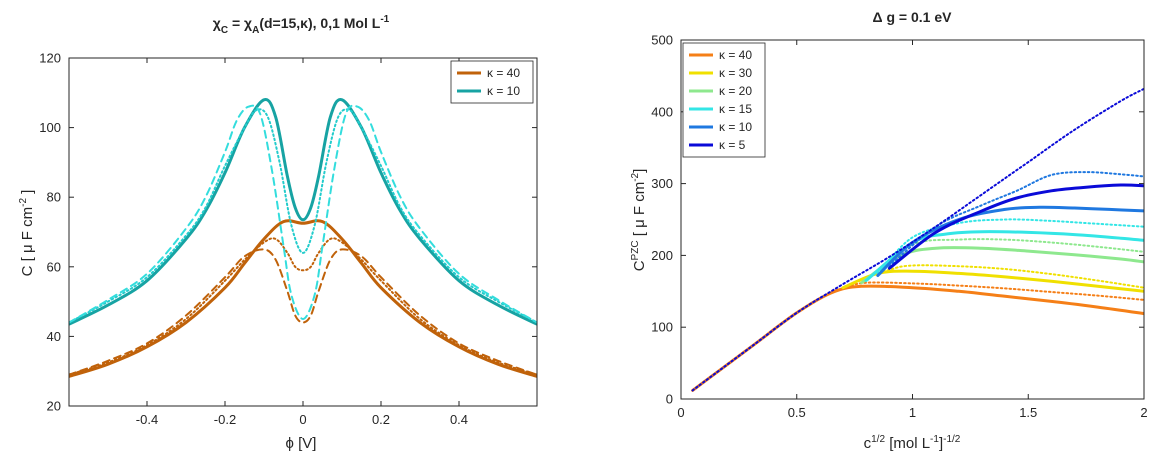 The height and width of the screenshot is (464, 1153). Describe the element at coordinates (27, 241) in the screenshot. I see `left-ylabel-main: C [ μ F cm` at that location.